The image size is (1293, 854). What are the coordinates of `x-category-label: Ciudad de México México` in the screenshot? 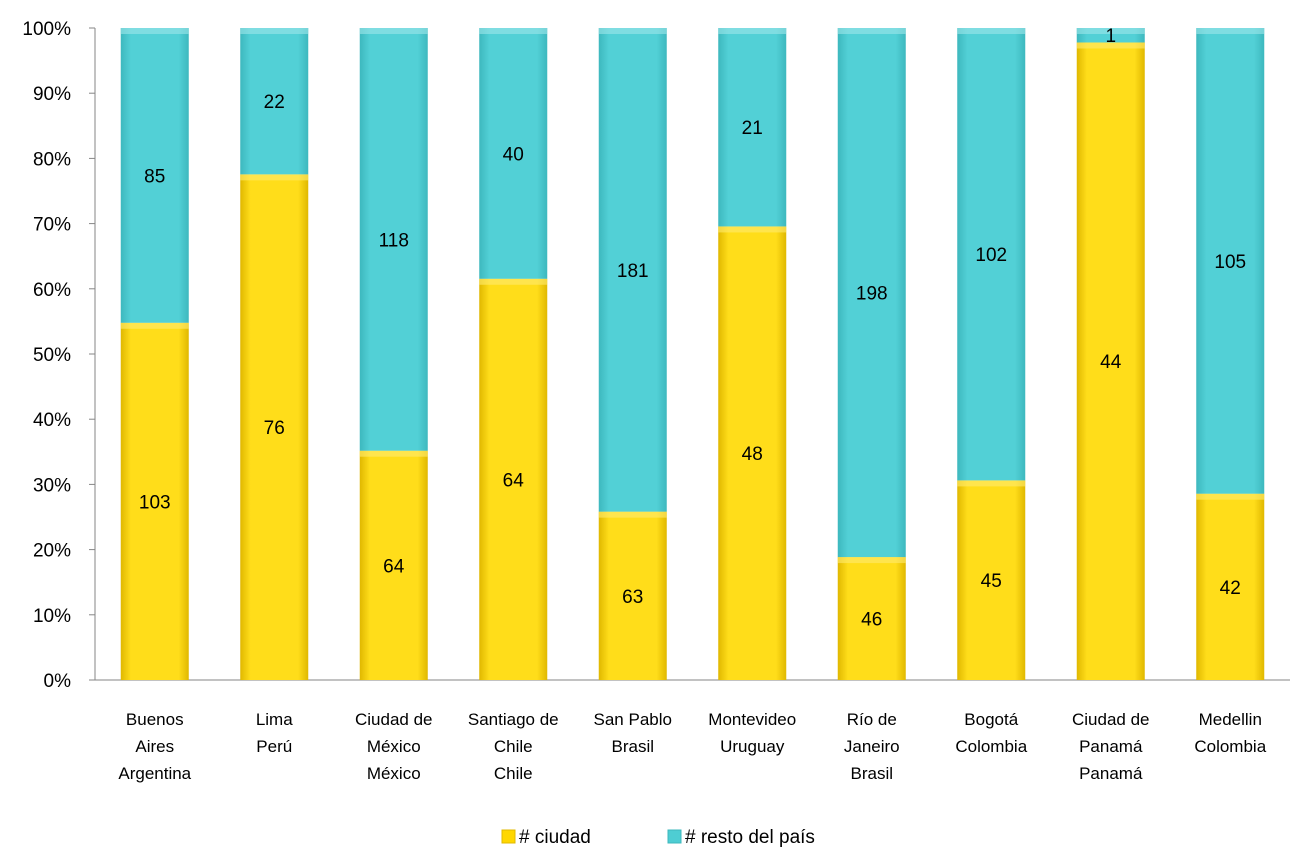 It's located at (394, 746).